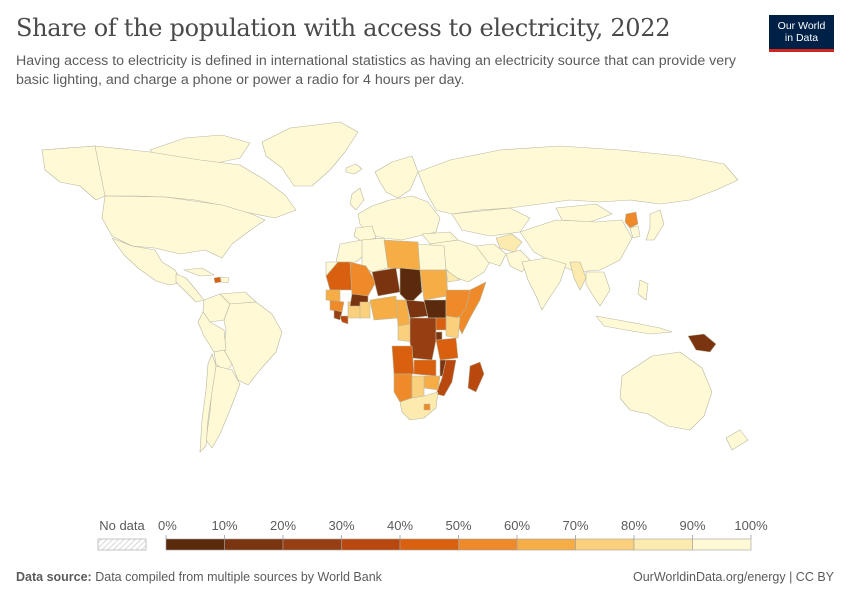  I want to click on country-usa-alaska, so click(73, 173).